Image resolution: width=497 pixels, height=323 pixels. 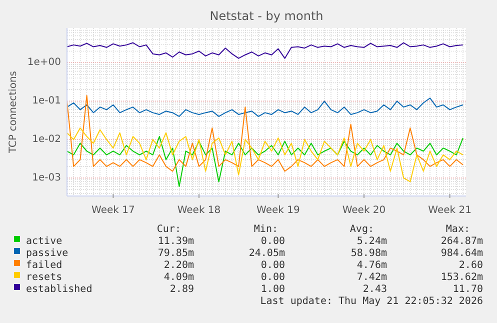 I want to click on text: 984.64m, so click(x=461, y=253).